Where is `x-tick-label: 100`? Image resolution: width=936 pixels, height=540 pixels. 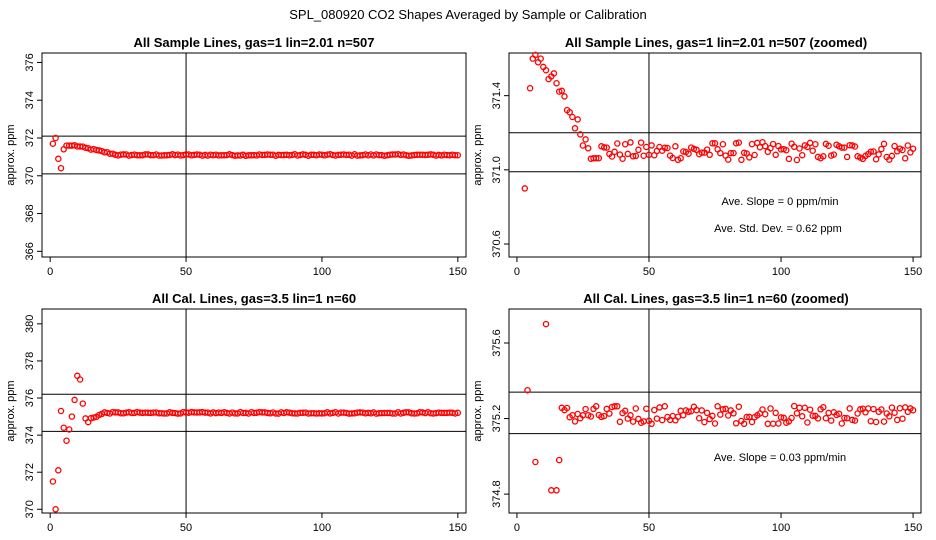 x-tick-label: 100 is located at coordinates (322, 272).